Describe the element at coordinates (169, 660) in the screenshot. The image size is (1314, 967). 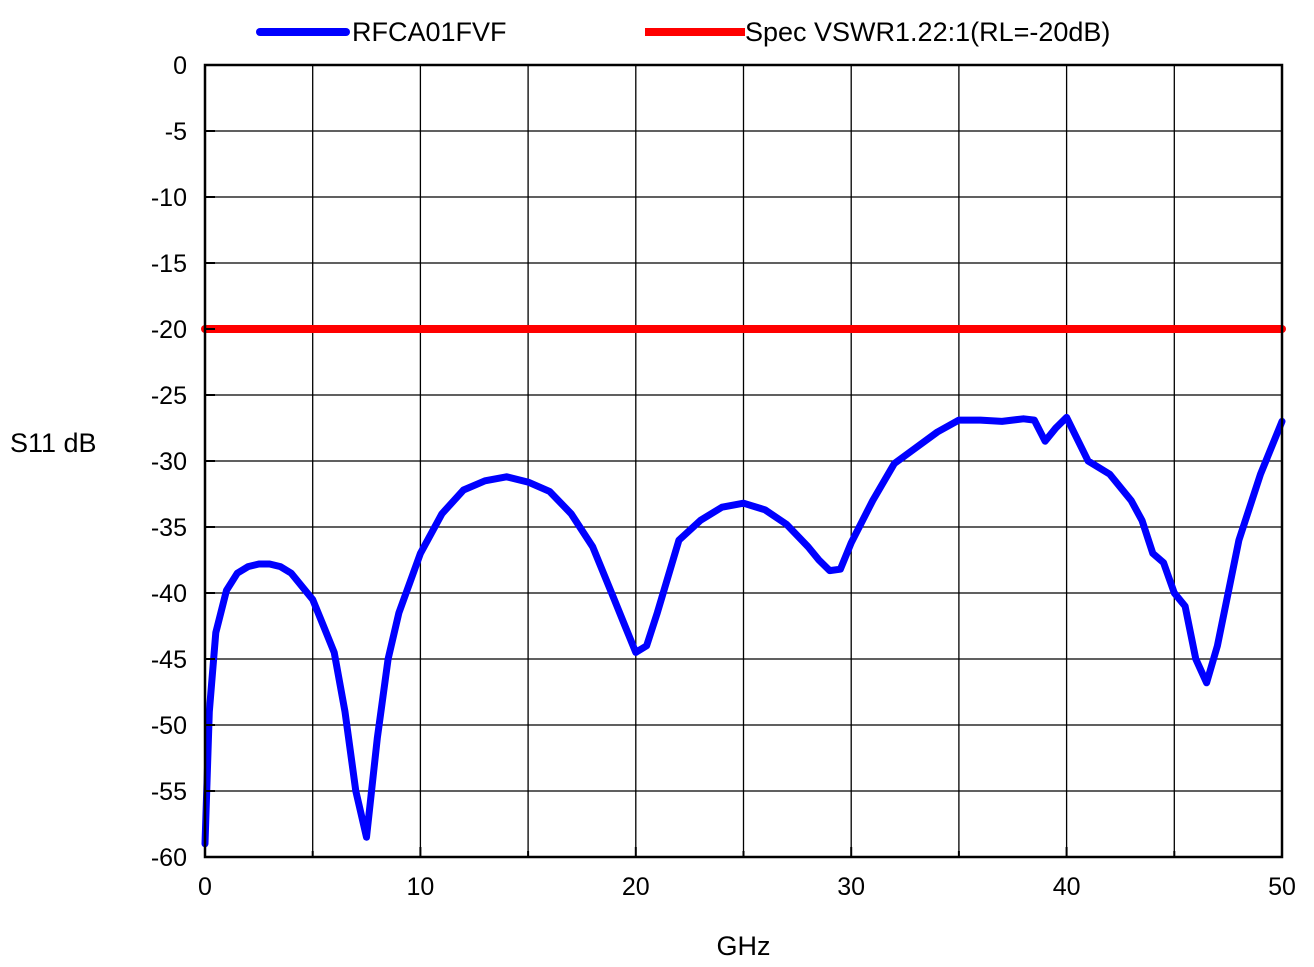
I see `y-tick-label: -45` at that location.